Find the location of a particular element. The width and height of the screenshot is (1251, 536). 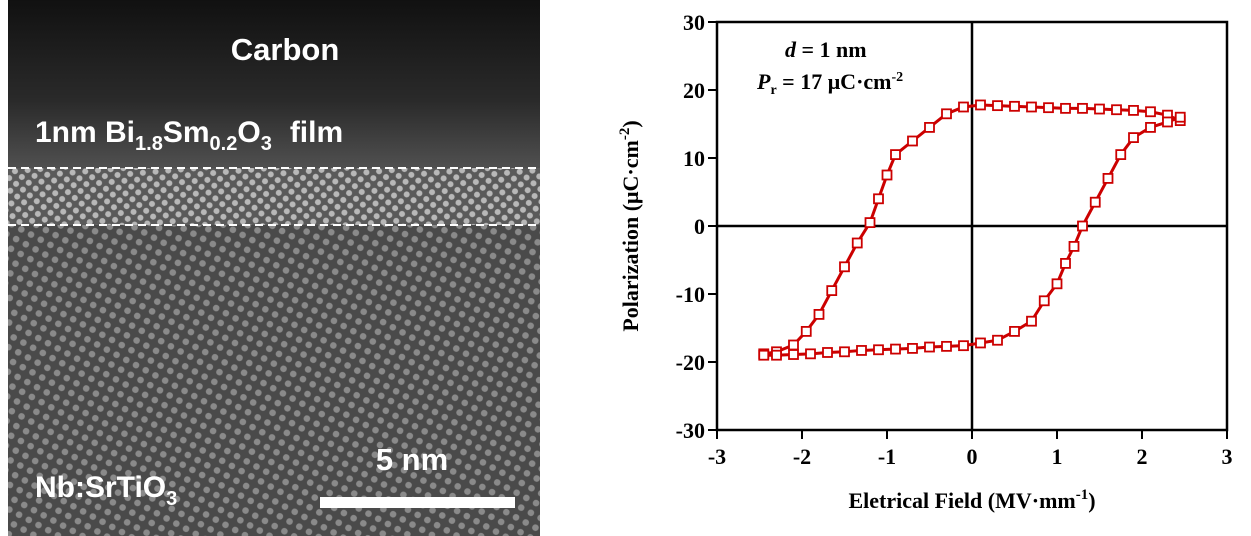

label-part: Eletrical Field (MV·mm is located at coordinates (961, 500).